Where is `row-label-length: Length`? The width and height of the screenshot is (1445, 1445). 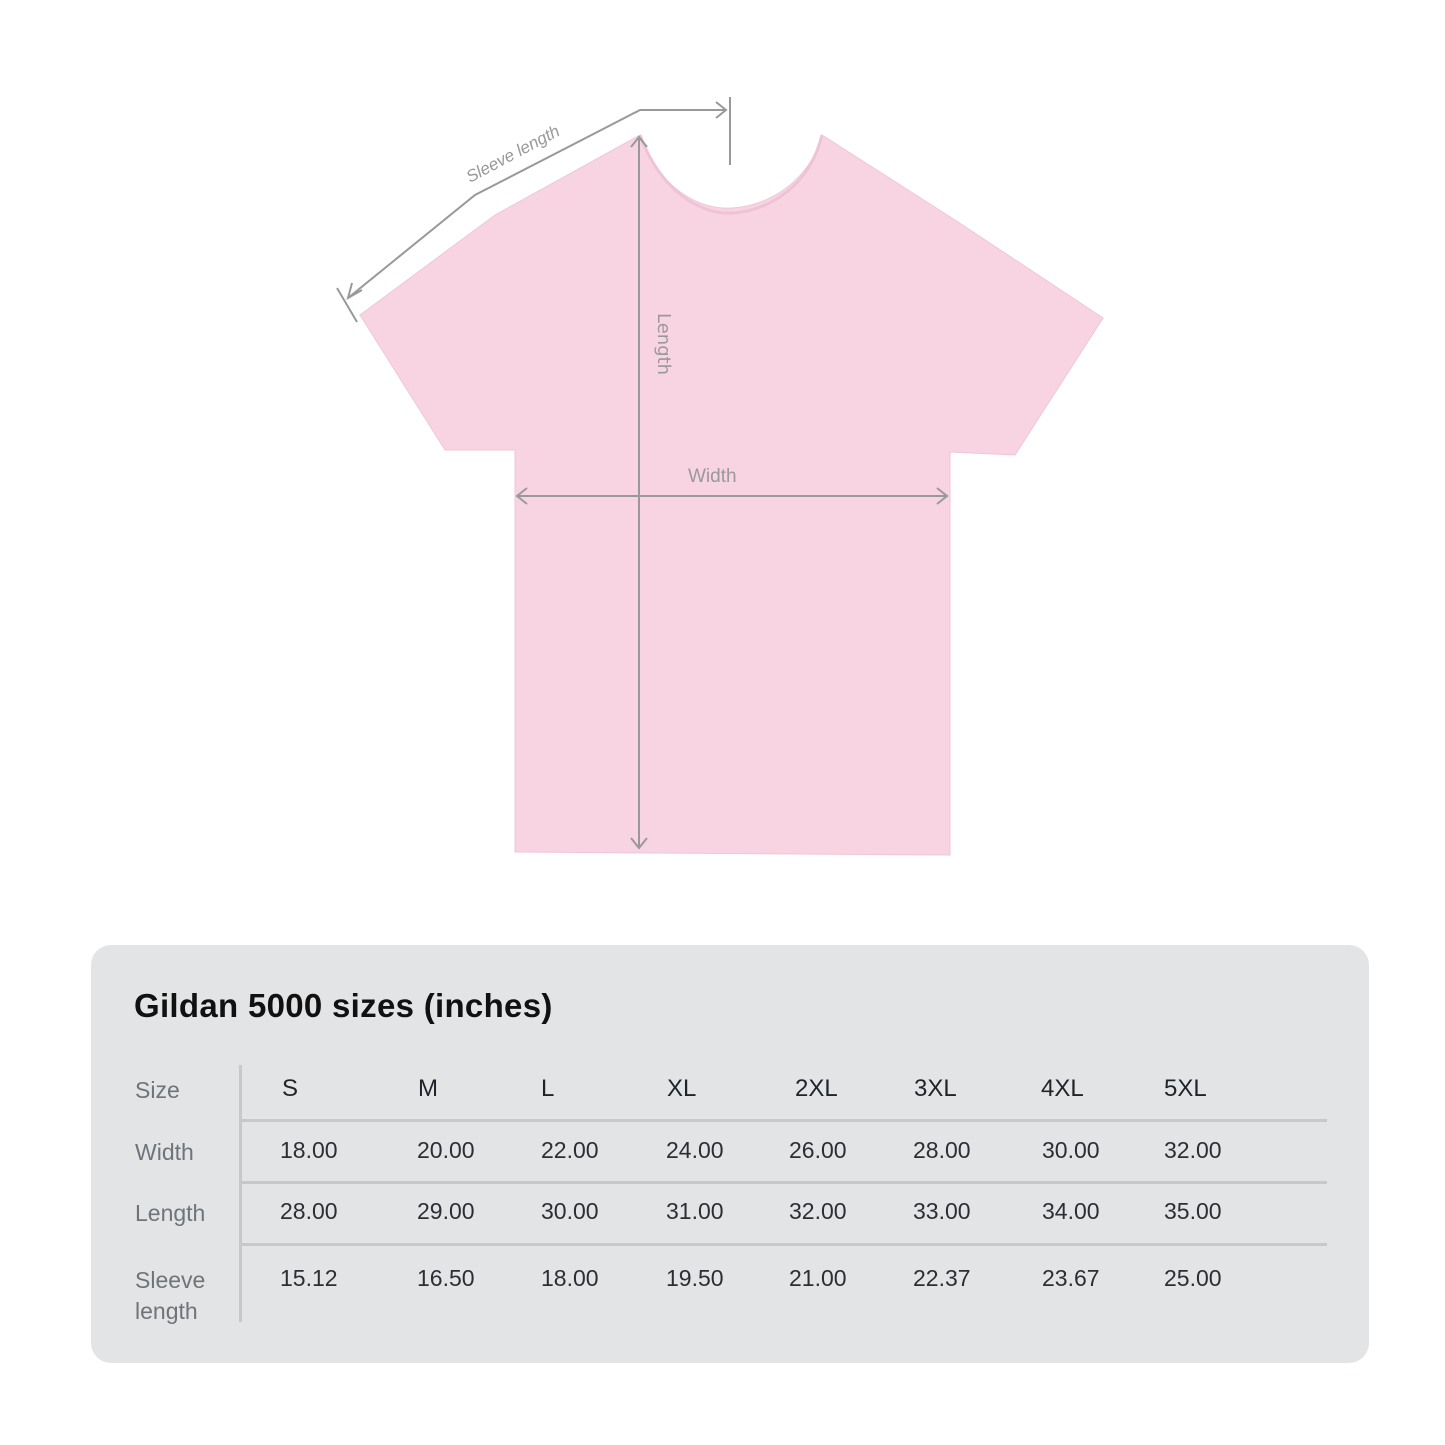 row-label-length: Length is located at coordinates (170, 1213).